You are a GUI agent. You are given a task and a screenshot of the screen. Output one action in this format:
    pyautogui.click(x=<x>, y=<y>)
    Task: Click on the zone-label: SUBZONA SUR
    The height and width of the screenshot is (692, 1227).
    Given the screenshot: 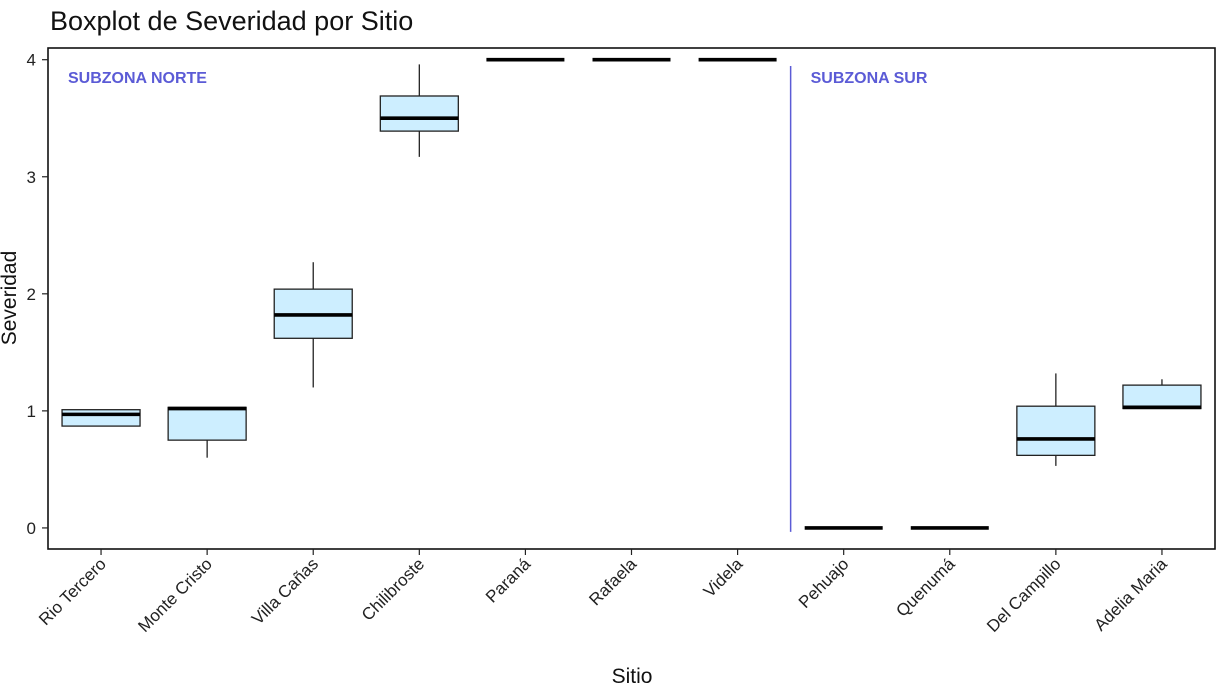 What is the action you would take?
    pyautogui.click(x=869, y=78)
    